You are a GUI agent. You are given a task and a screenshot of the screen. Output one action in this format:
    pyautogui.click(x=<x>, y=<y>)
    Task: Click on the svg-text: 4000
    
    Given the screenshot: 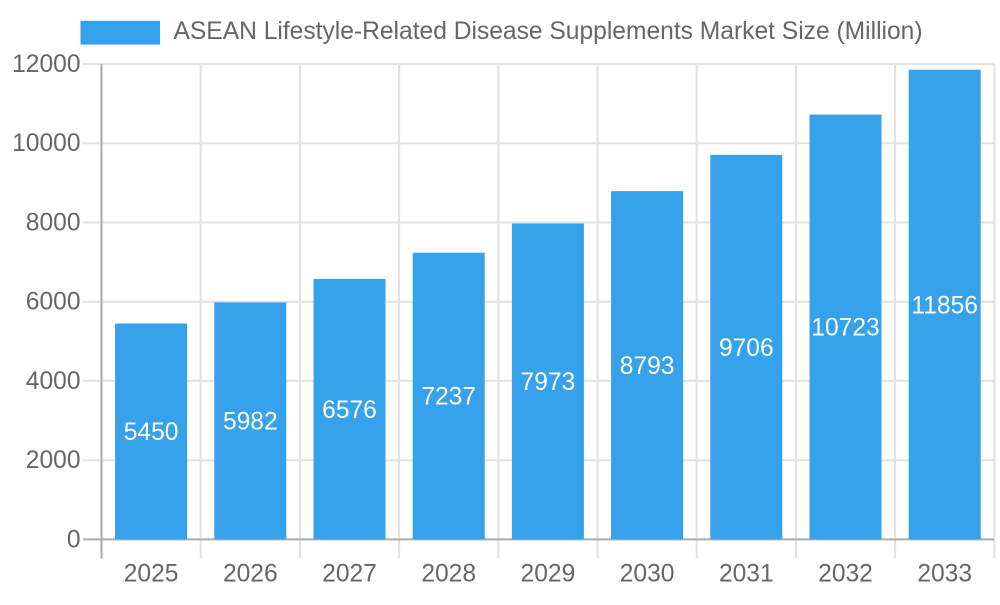 What is the action you would take?
    pyautogui.click(x=53, y=381)
    